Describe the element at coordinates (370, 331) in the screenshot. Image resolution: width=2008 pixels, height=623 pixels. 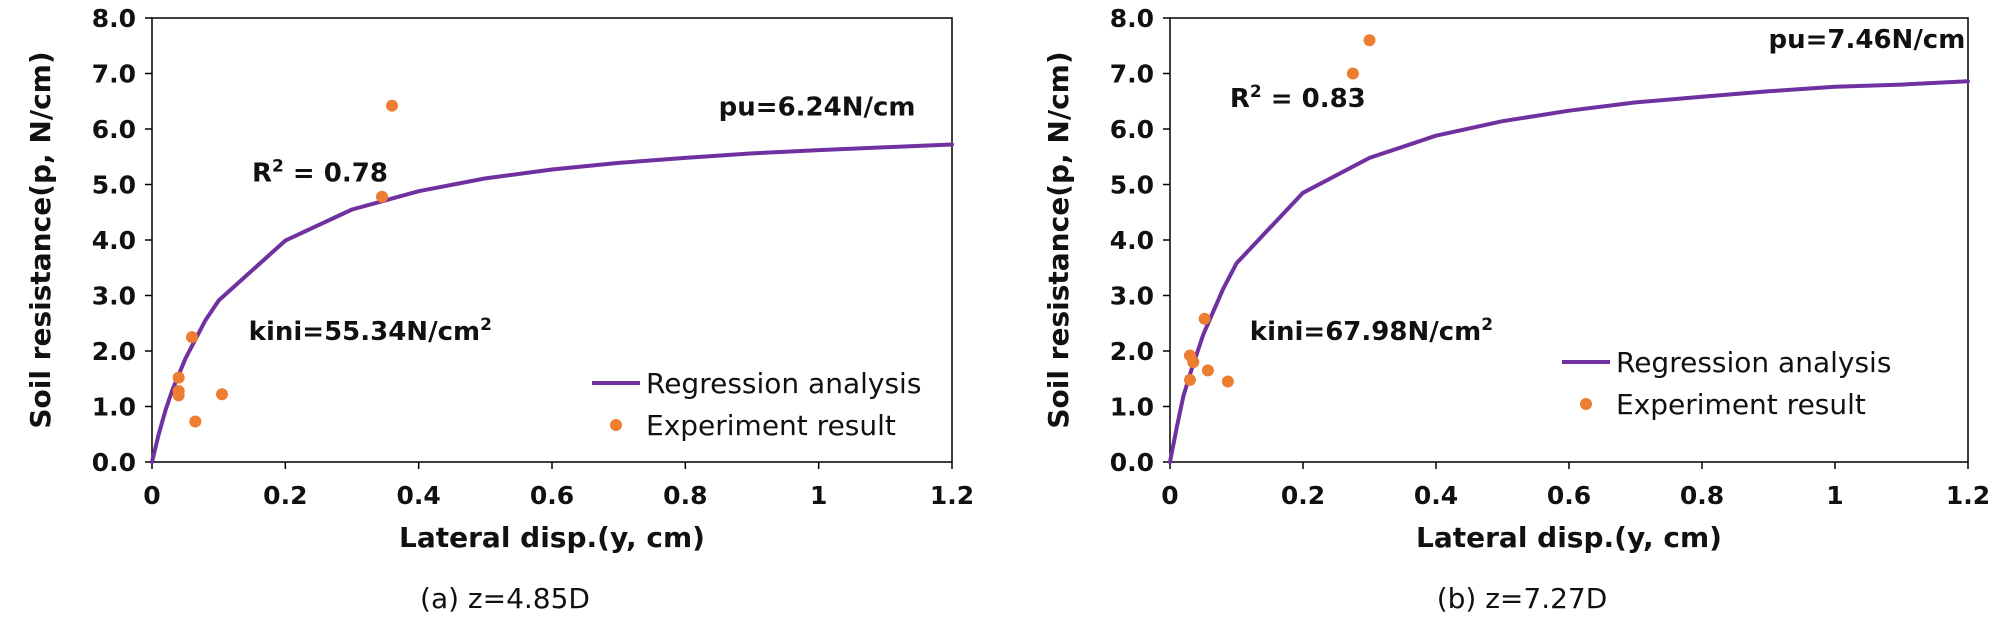
I see `annotation-label: kini=55.34N/cm2` at that location.